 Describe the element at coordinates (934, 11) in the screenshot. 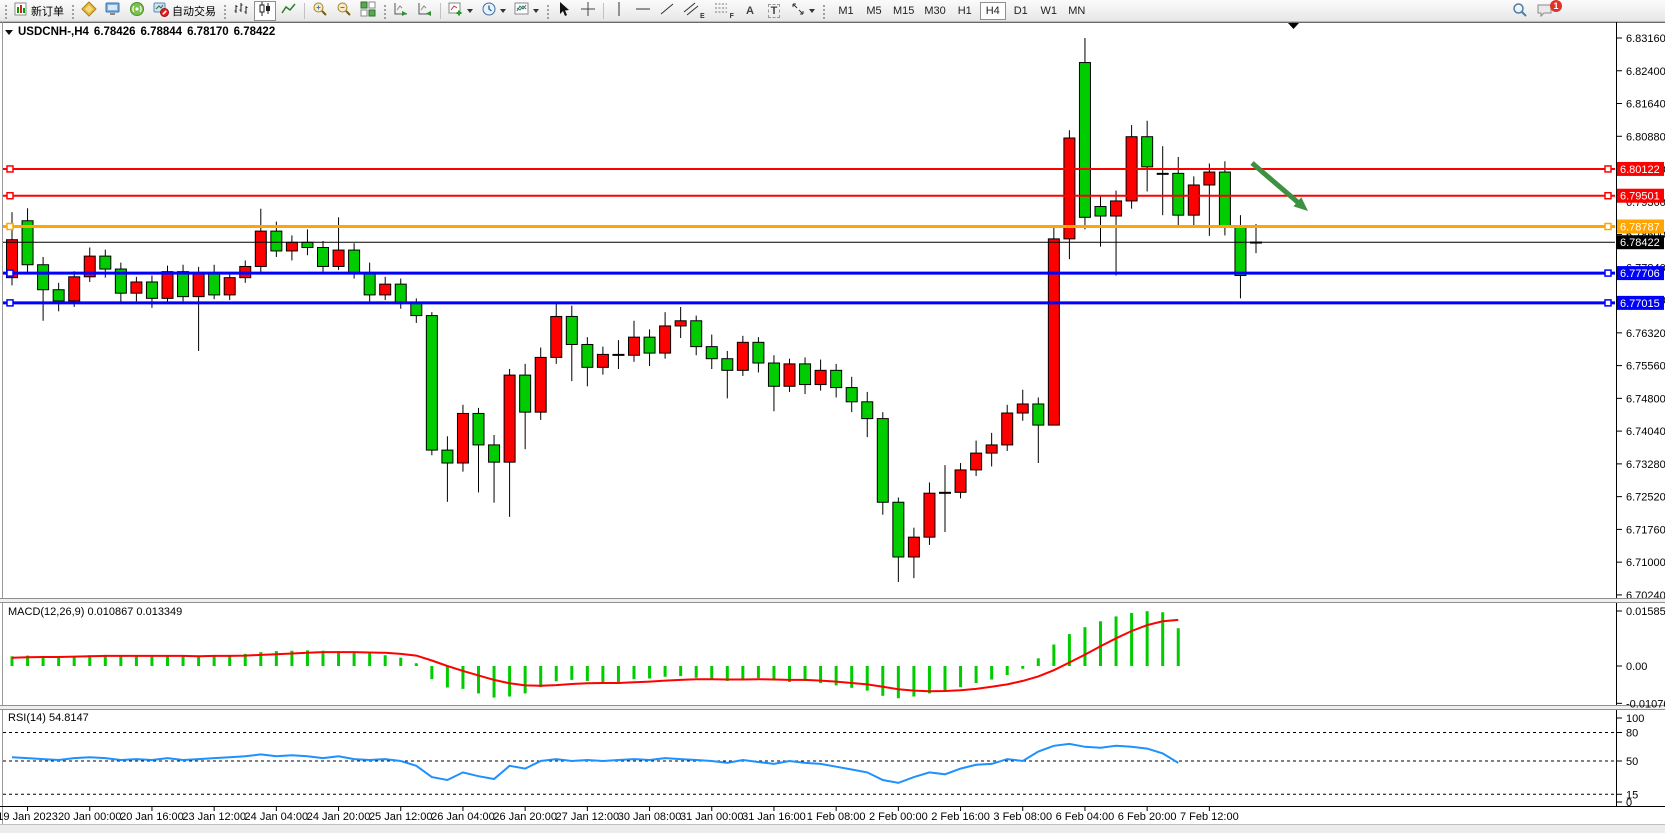

I see `timeframe-m30-button: M30` at that location.